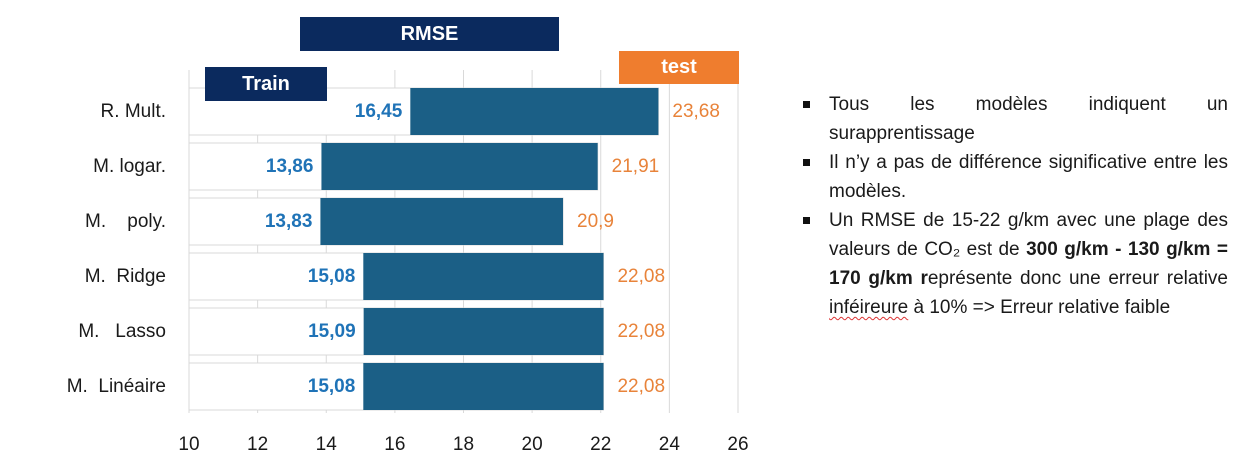  Describe the element at coordinates (1039, 307) in the screenshot. I see `note-text: à 10% => Erreur relative faible` at that location.